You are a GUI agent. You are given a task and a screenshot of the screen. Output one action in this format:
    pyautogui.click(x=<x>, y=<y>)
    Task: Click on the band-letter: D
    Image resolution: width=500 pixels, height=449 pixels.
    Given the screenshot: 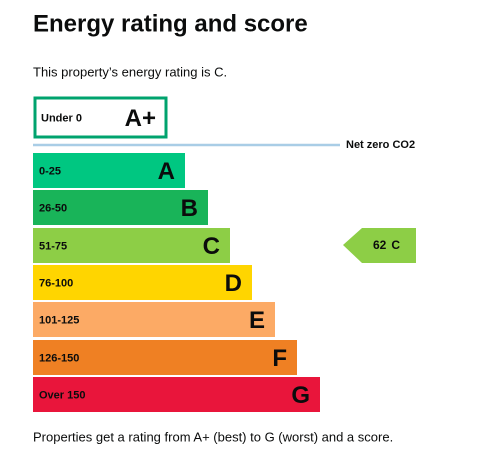 What is the action you would take?
    pyautogui.click(x=233, y=283)
    